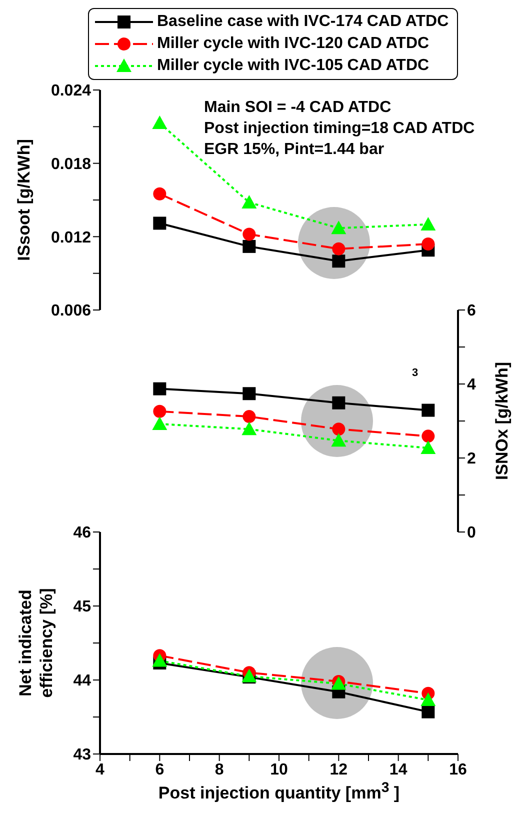 Image resolution: width=523 pixels, height=814 pixels. I want to click on x-tick-label: 12, so click(339, 769).